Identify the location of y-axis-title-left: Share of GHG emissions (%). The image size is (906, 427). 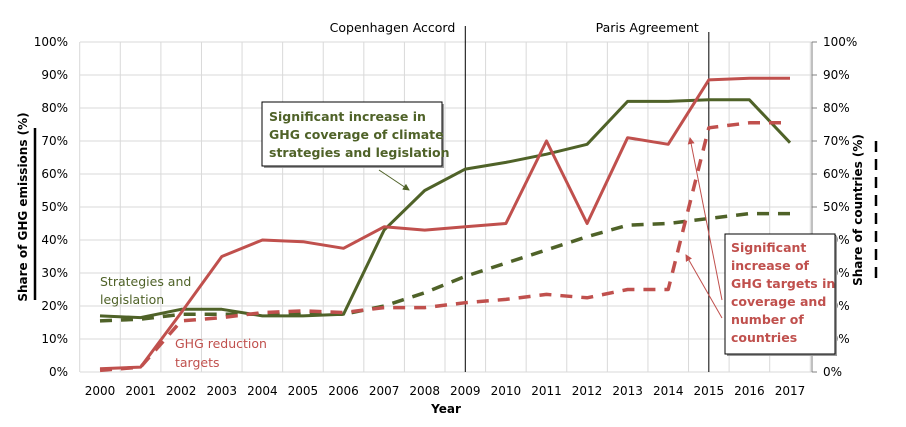
(23, 206).